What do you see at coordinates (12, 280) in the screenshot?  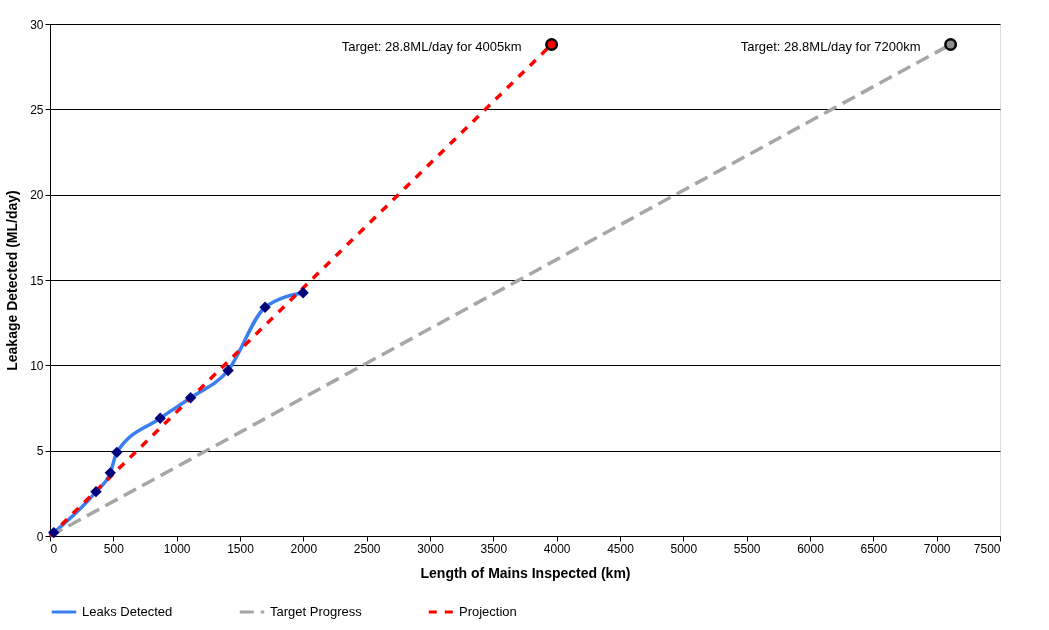 I see `y-axis-title: Leakage Detected (ML/day)` at bounding box center [12, 280].